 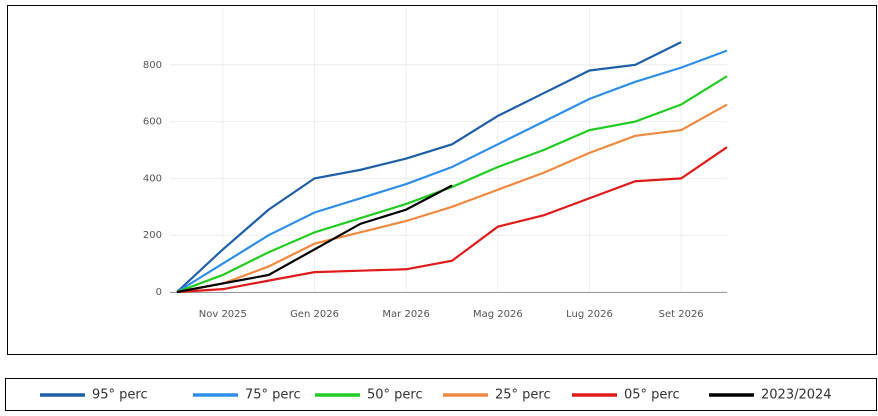 What do you see at coordinates (406, 314) in the screenshot?
I see `x-tick-label: Mar 2026` at bounding box center [406, 314].